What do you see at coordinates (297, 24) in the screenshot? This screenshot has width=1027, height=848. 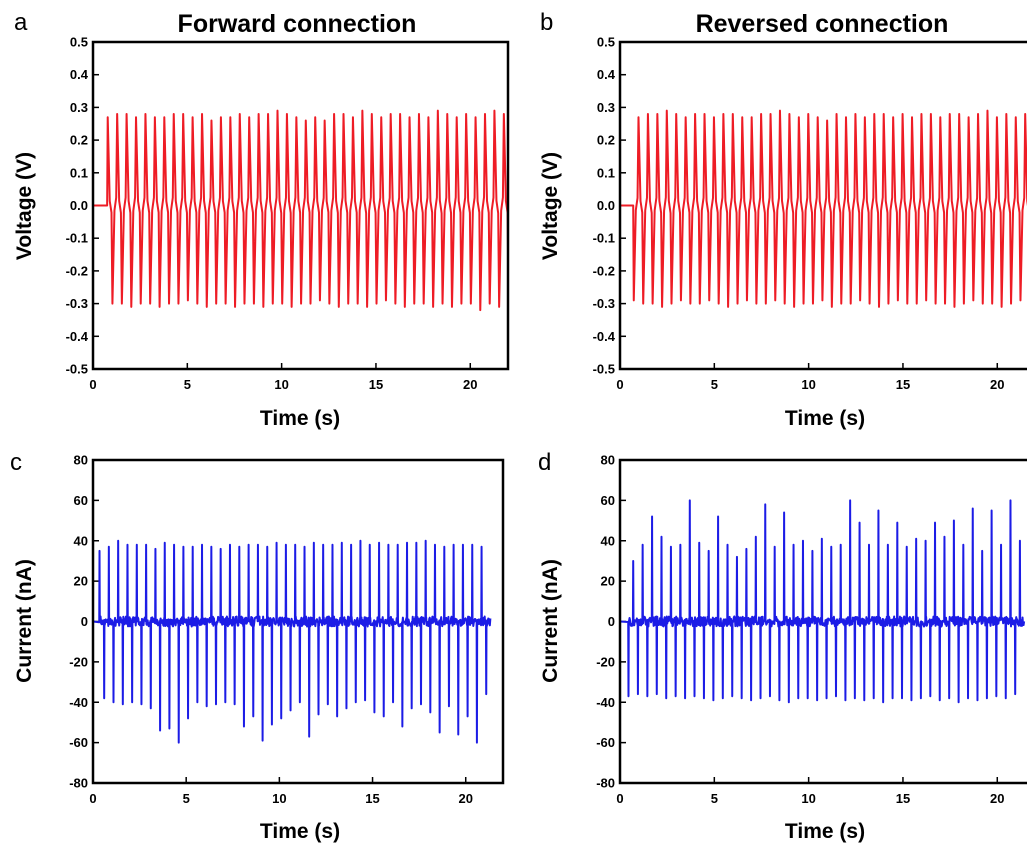 I see `panel-title: Forward connection` at bounding box center [297, 24].